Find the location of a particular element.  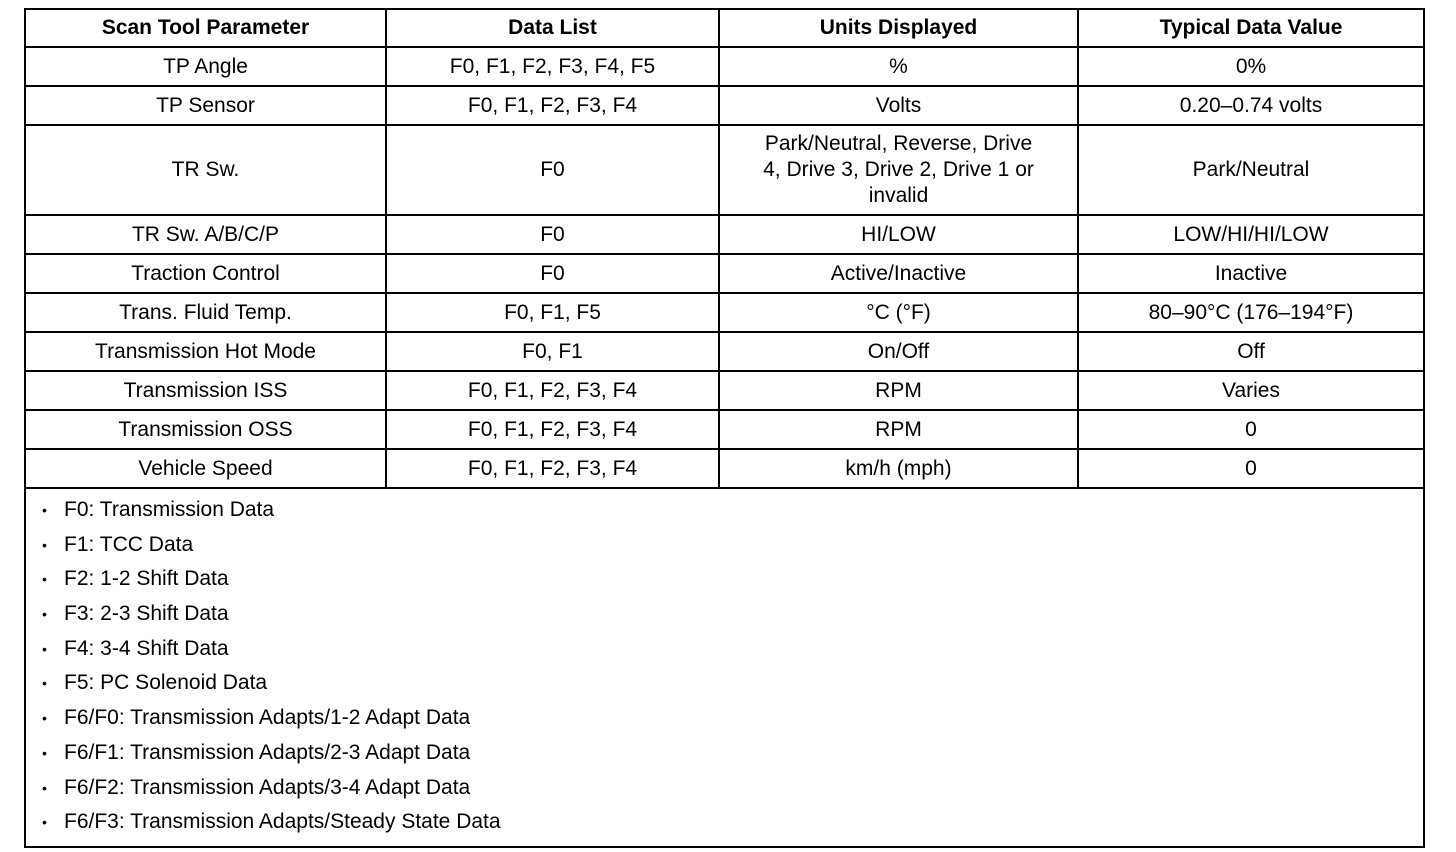

units-cell: Active/Inactive is located at coordinates (898, 273).